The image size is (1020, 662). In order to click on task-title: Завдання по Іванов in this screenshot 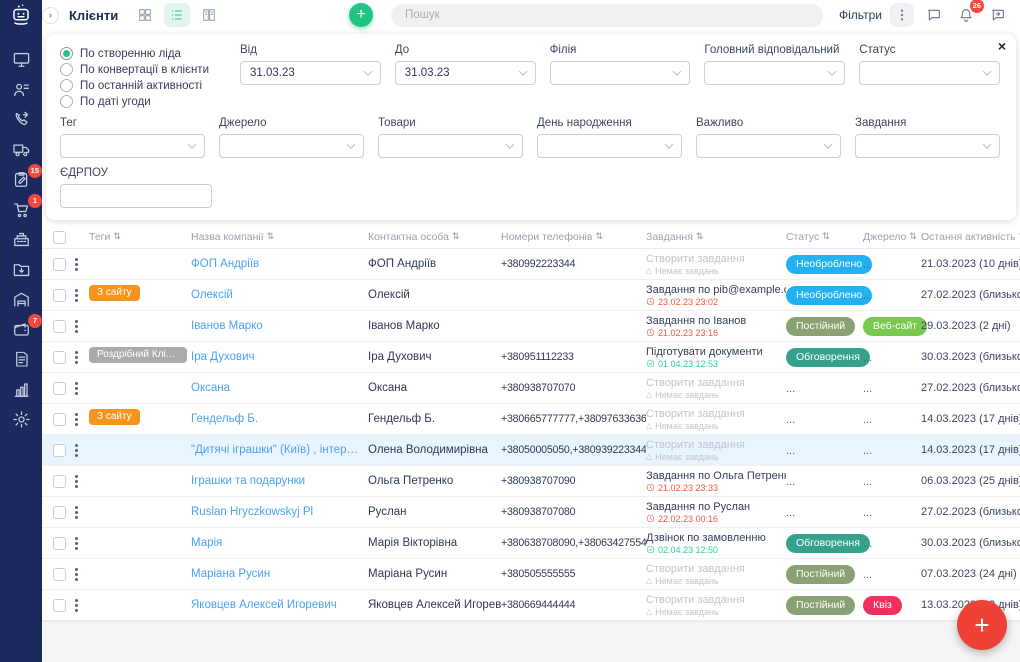, I will do `click(696, 320)`.